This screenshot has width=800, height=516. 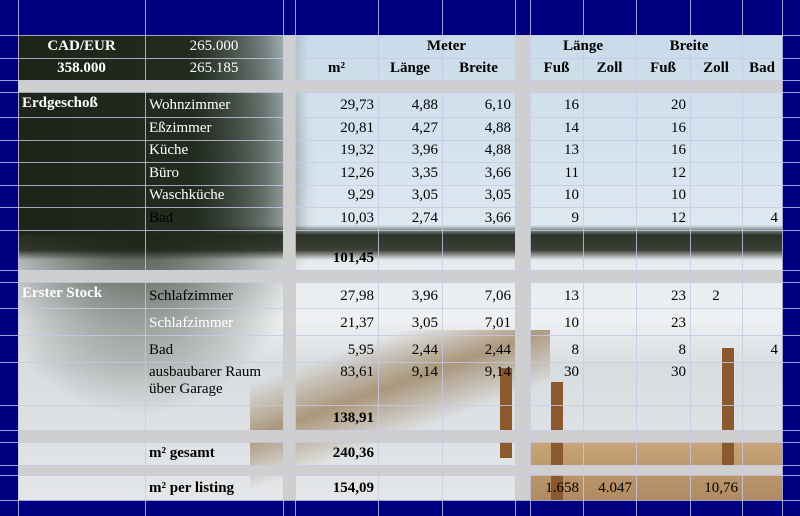 I want to click on cell-room: Wohnzimmer, so click(x=190, y=105).